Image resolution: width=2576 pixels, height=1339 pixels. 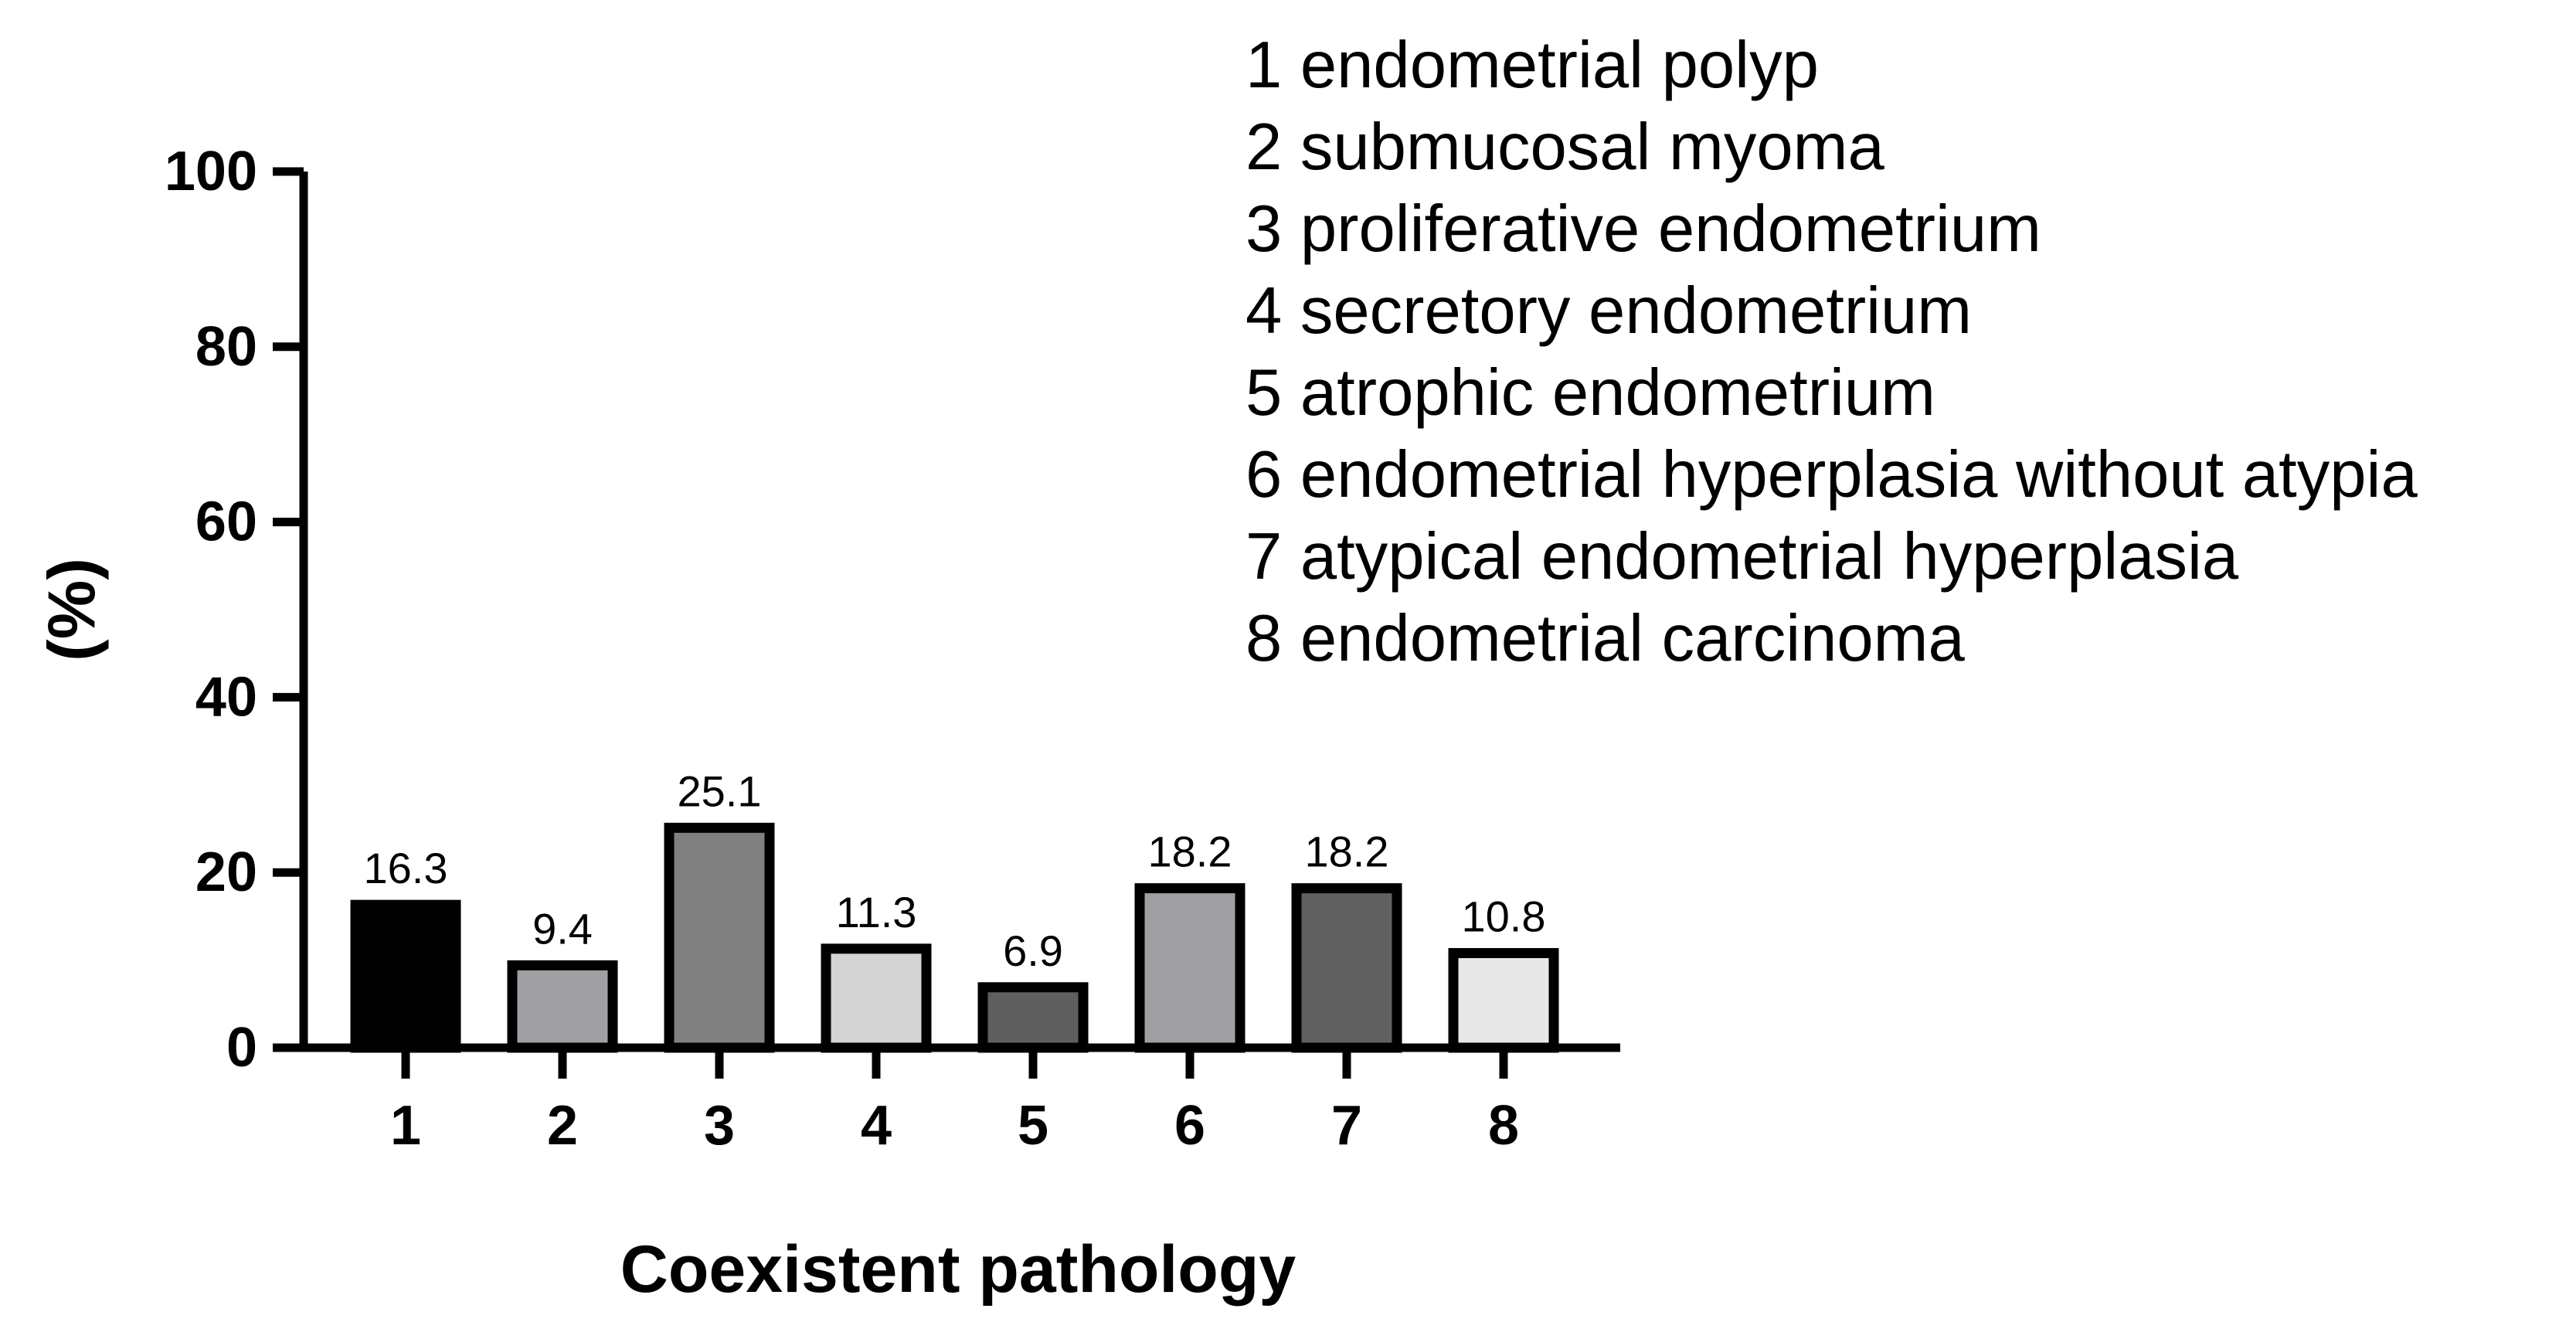 I want to click on legend-entry: 3 proliferative endometrium, so click(x=1643, y=229).